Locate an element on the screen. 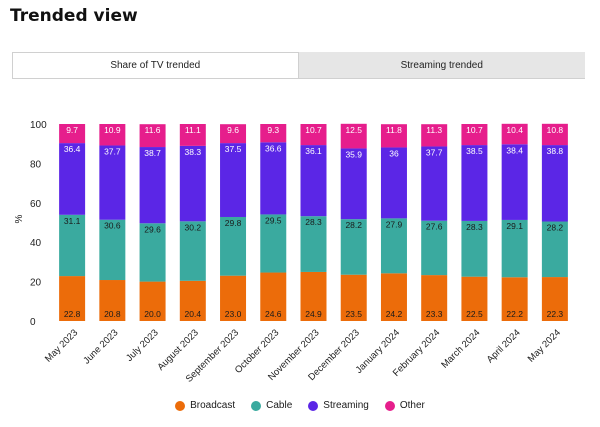  data-label: 29.5 is located at coordinates (273, 220).